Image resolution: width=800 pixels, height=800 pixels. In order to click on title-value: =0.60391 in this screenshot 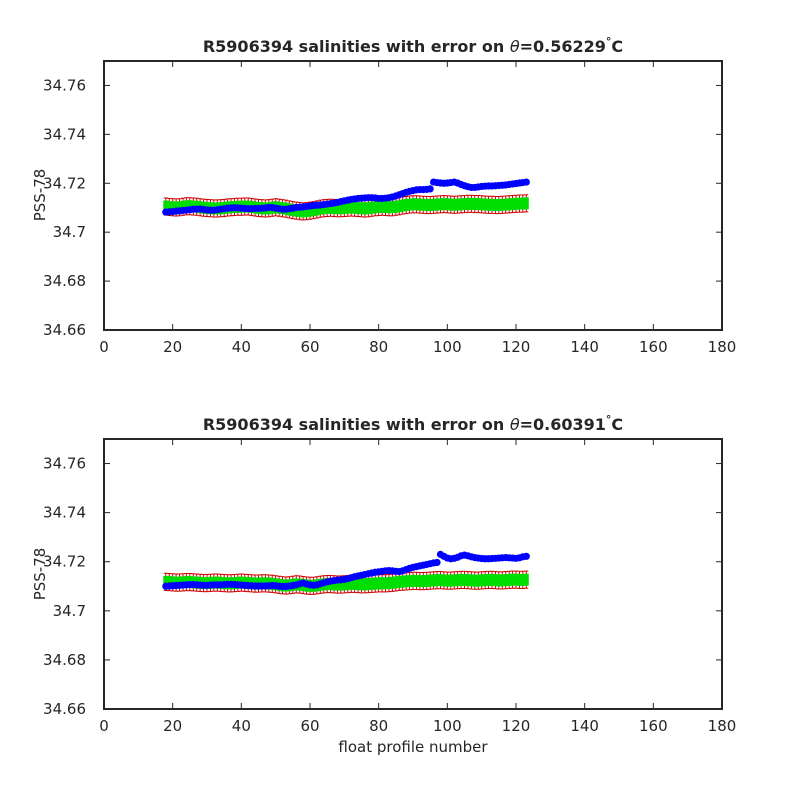, I will do `click(563, 424)`.